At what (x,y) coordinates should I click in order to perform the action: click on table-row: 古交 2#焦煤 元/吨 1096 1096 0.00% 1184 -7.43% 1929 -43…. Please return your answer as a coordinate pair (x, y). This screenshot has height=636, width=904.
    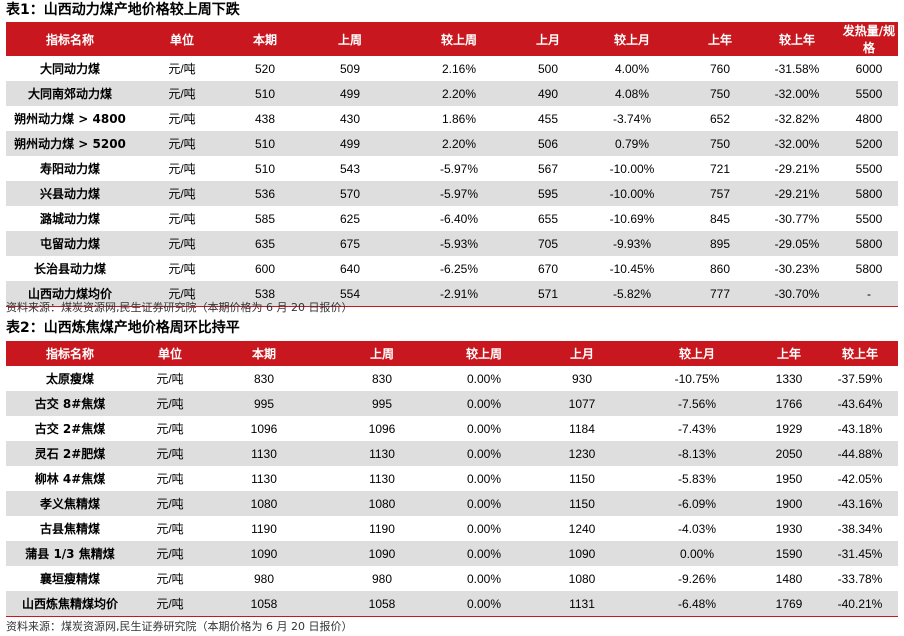
    Looking at the image, I should click on (452, 428).